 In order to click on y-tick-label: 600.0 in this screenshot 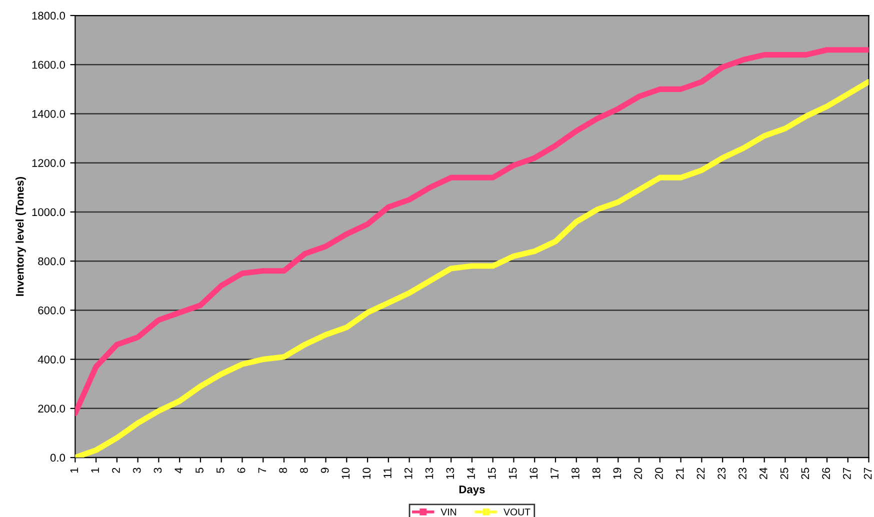, I will do `click(52, 310)`.